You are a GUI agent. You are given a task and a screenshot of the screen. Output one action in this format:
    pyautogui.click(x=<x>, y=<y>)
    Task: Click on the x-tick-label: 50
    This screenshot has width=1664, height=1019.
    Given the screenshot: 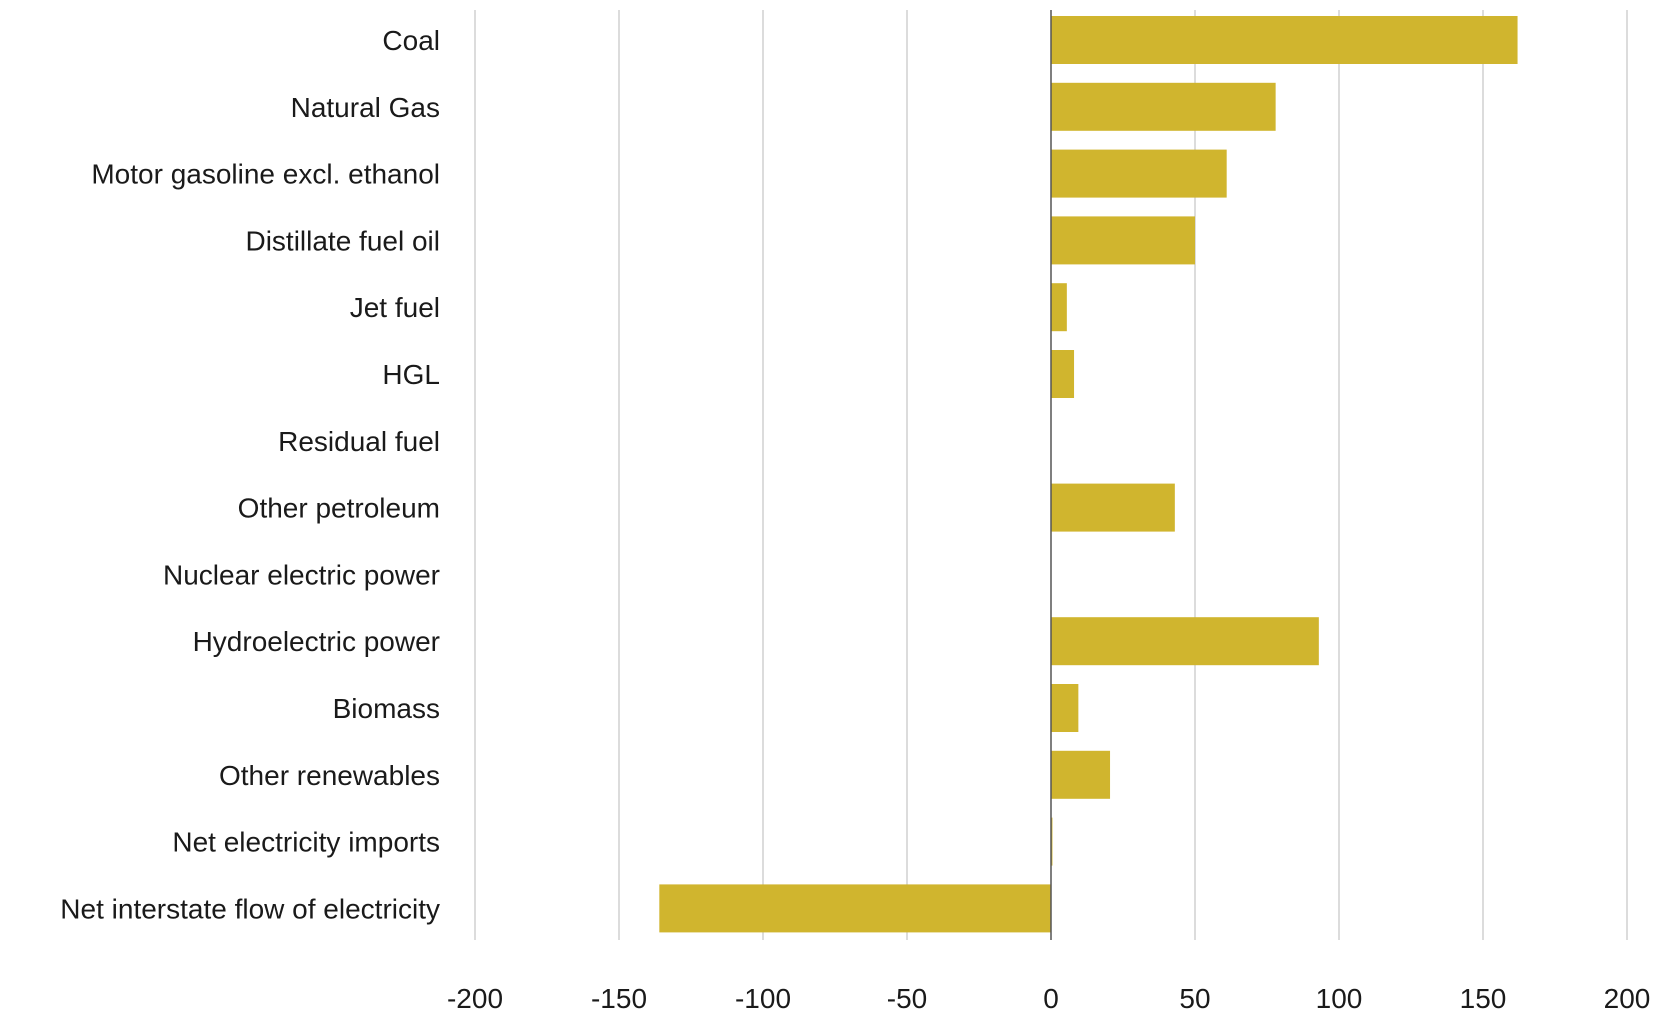 What is the action you would take?
    pyautogui.click(x=1194, y=998)
    